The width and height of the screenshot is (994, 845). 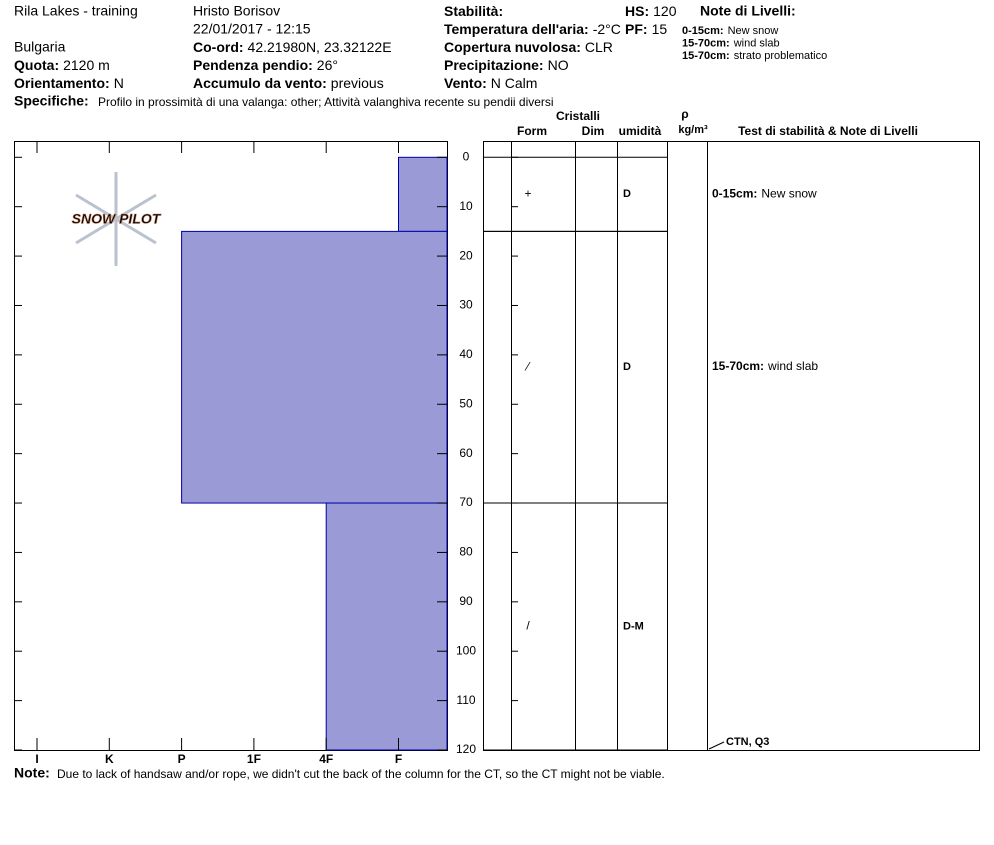 I want to click on depth-label: 20, so click(x=466, y=255).